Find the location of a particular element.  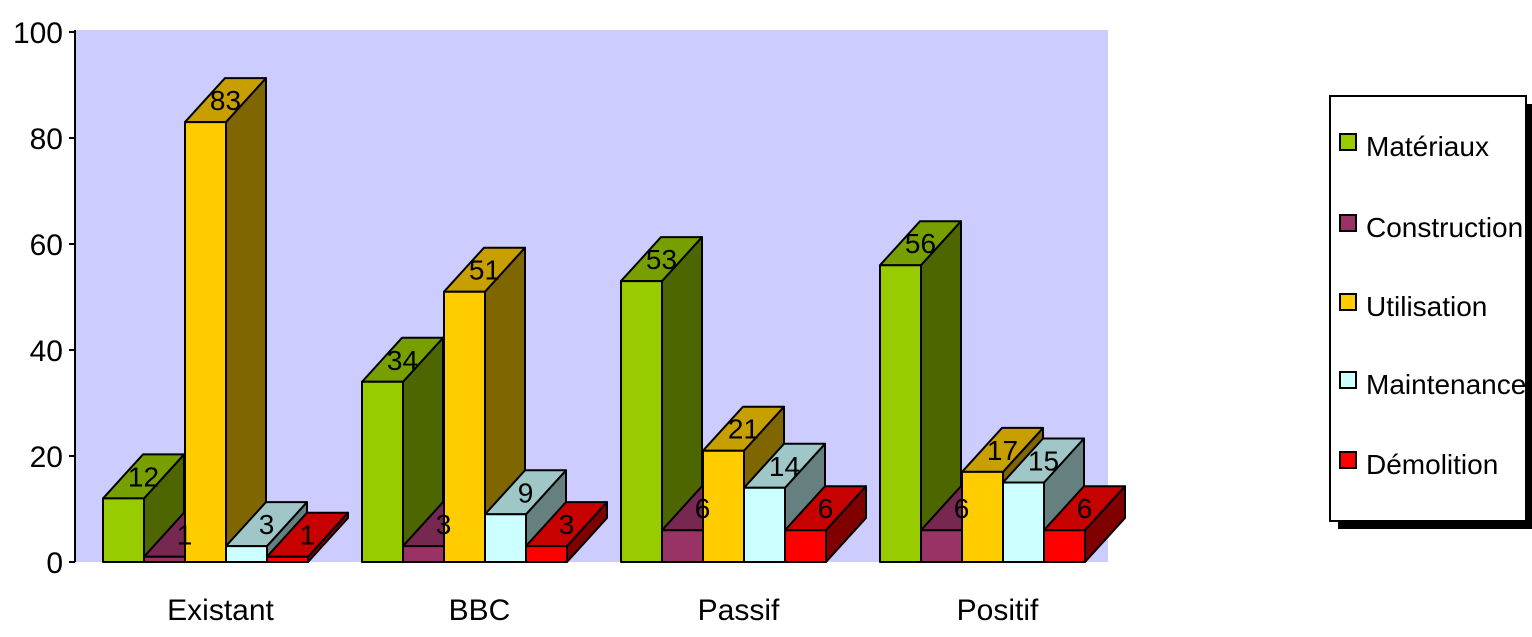

category-label: Existant is located at coordinates (220, 610).